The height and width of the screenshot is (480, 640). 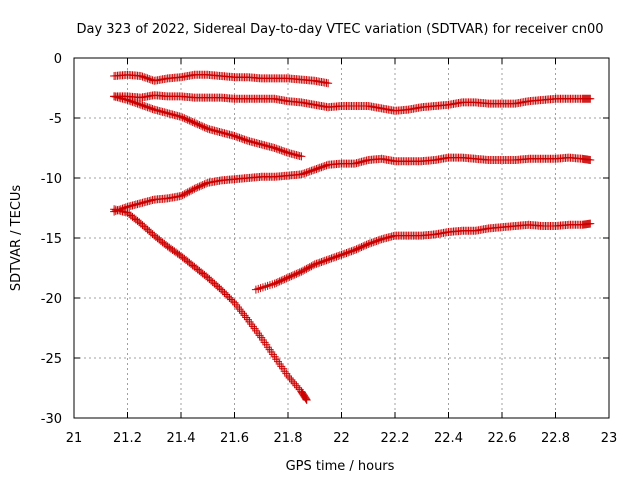 What do you see at coordinates (288, 438) in the screenshot?
I see `x-tick-label: 21.8` at bounding box center [288, 438].